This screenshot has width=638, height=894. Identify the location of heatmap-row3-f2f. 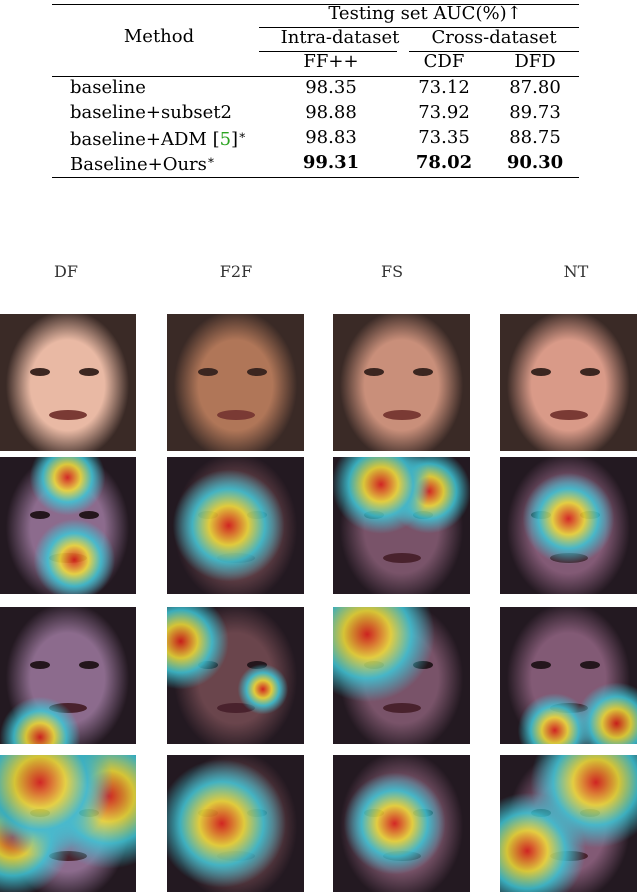
(235, 823).